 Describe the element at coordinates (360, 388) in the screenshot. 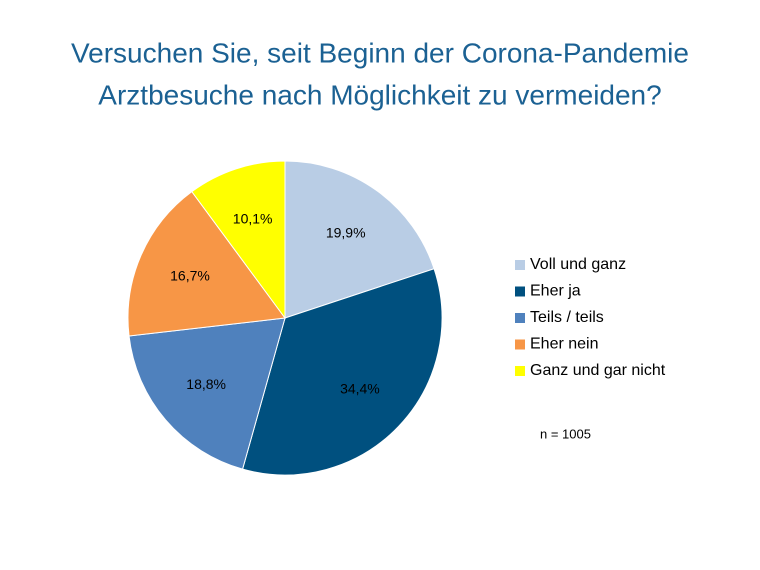

I see `value-label: 34,4%` at that location.